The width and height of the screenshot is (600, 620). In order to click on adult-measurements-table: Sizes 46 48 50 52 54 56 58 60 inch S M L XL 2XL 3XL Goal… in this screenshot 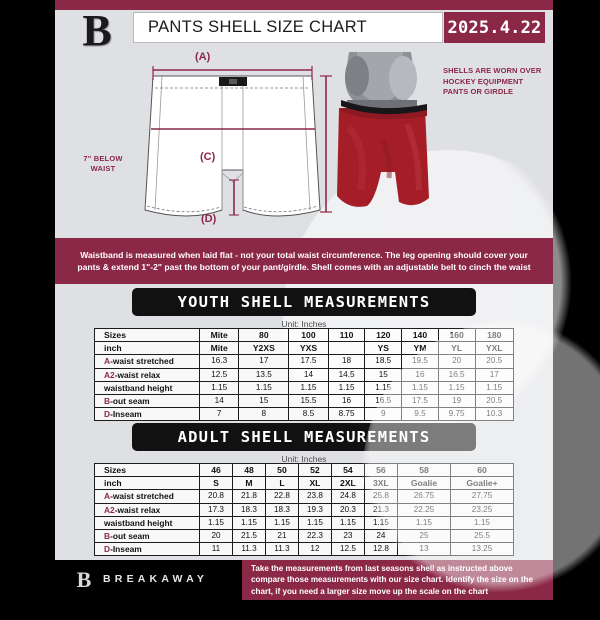, I will do `click(304, 509)`.